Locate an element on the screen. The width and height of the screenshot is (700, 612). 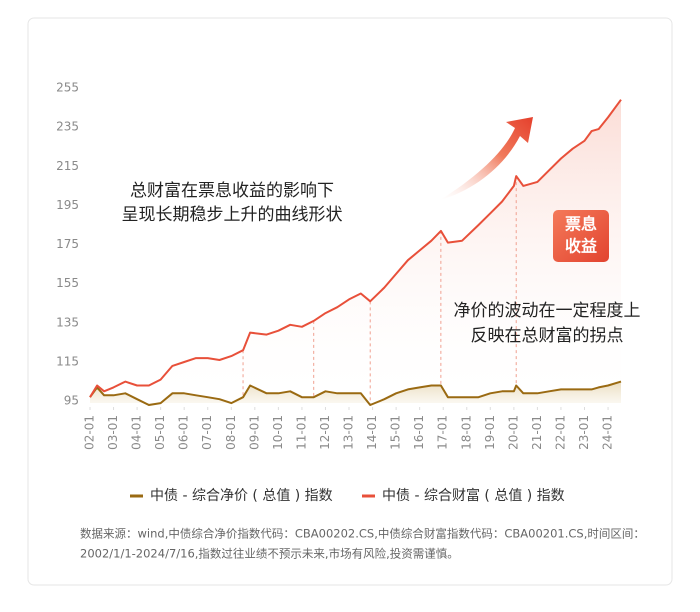
x-tick-label: 03-01 is located at coordinates (113, 432).